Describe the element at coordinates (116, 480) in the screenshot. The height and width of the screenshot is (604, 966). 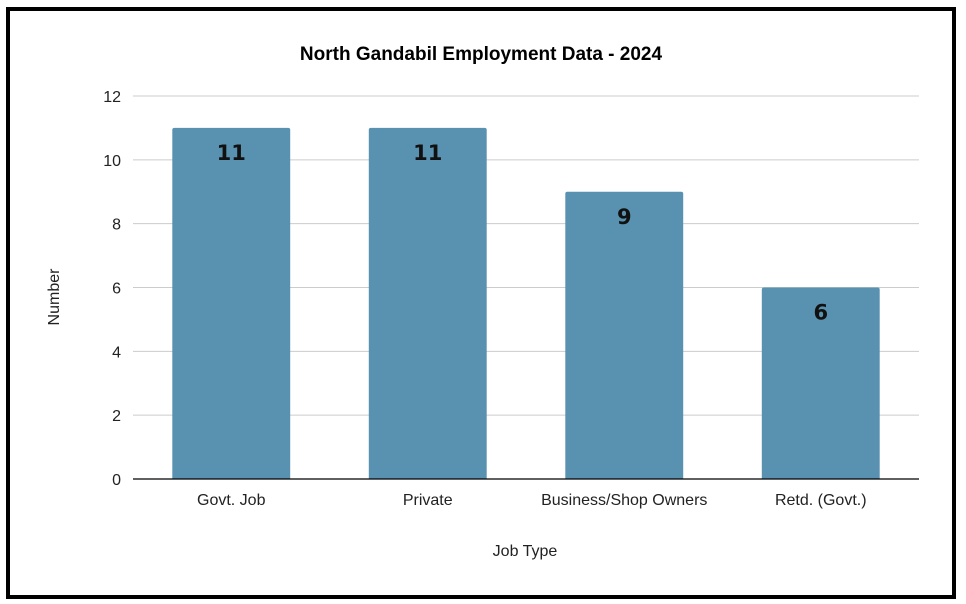
I see `y-tick-label: 0` at that location.